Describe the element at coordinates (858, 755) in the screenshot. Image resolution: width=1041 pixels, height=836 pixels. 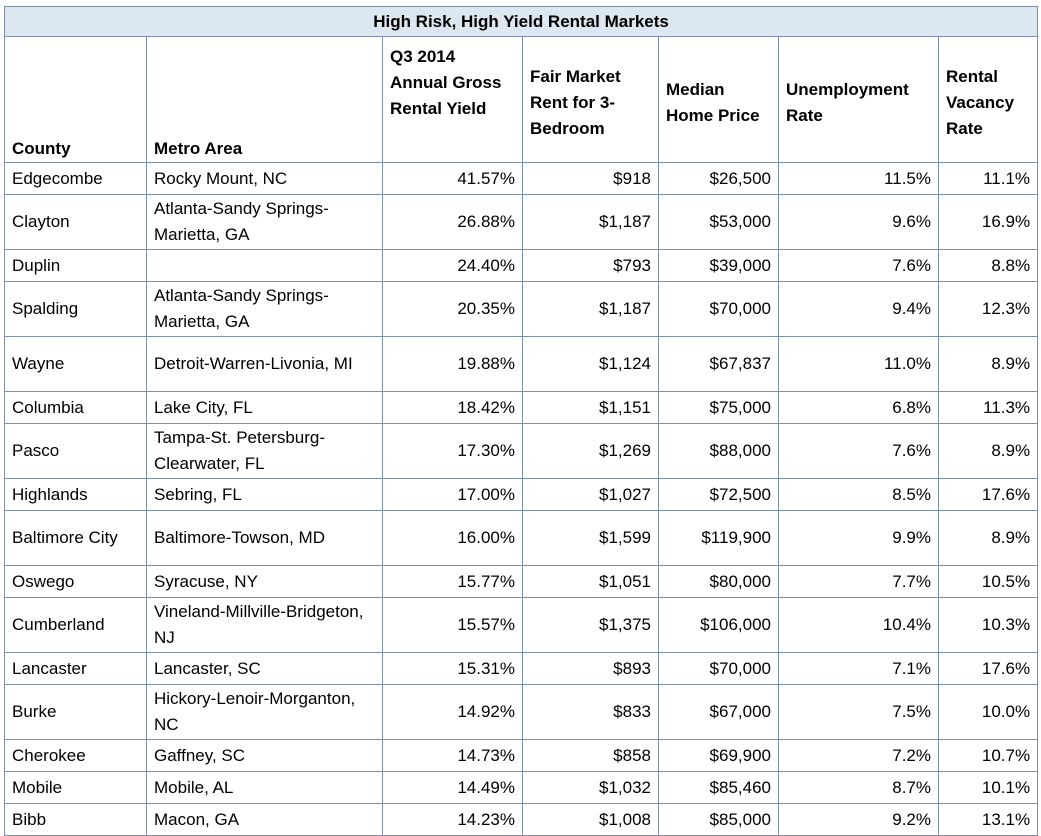
I see `unemployment-rate-cell: 7.2%` at that location.